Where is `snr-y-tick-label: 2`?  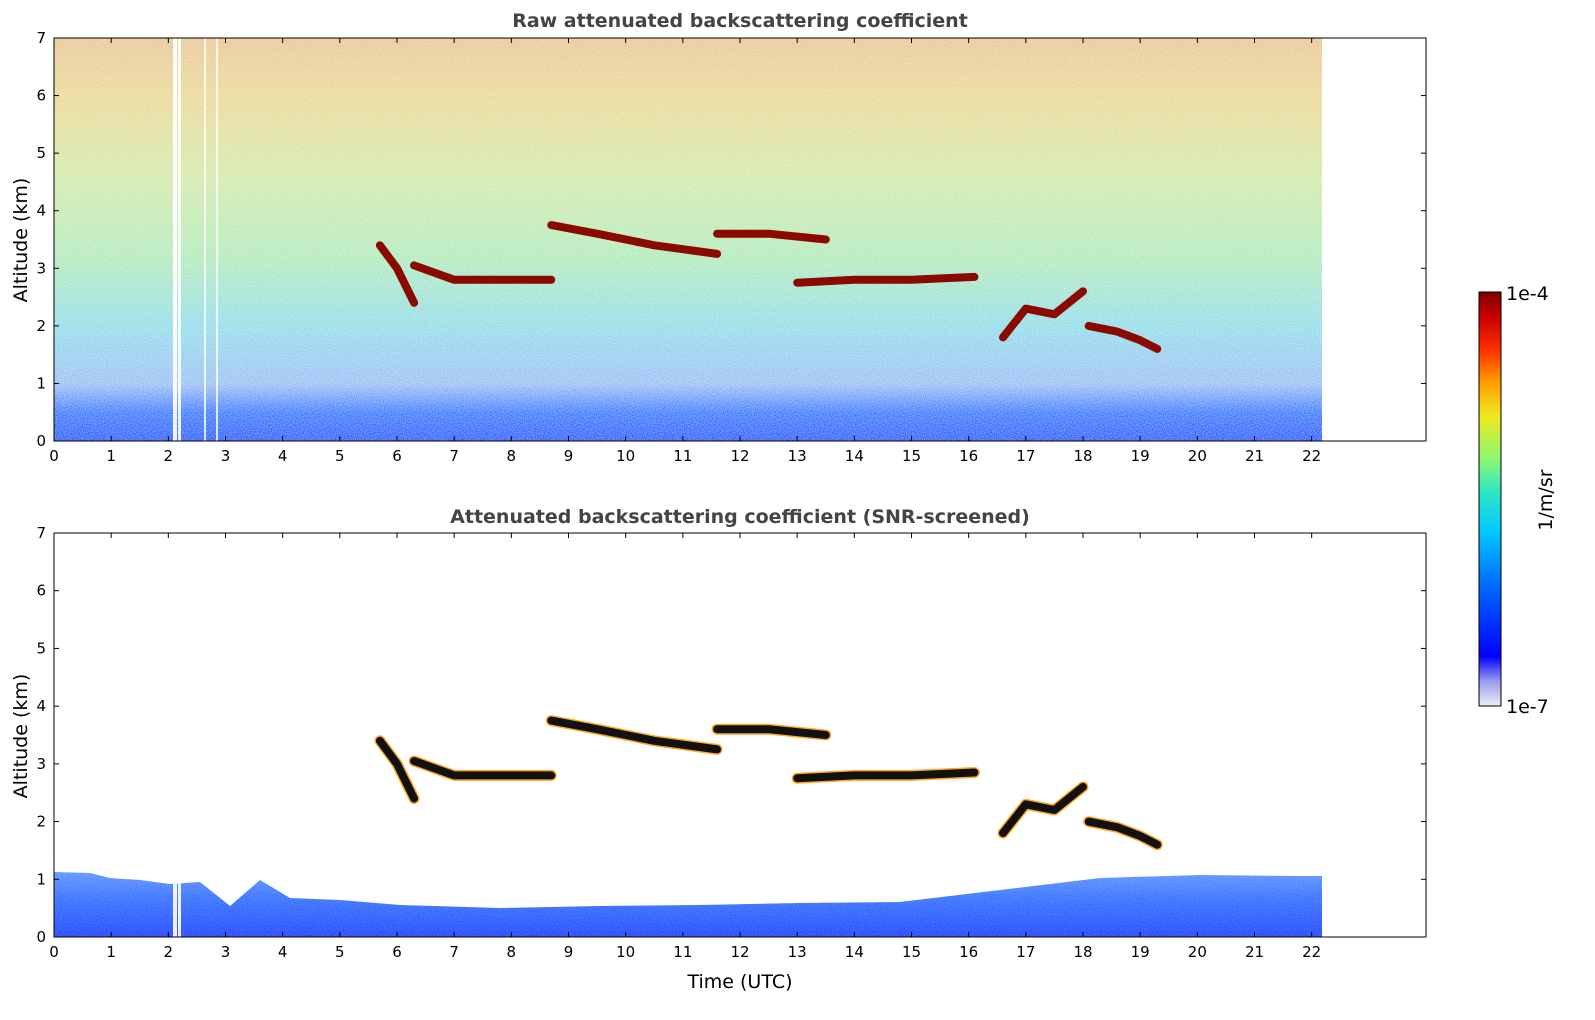
snr-y-tick-label: 2 is located at coordinates (41, 822).